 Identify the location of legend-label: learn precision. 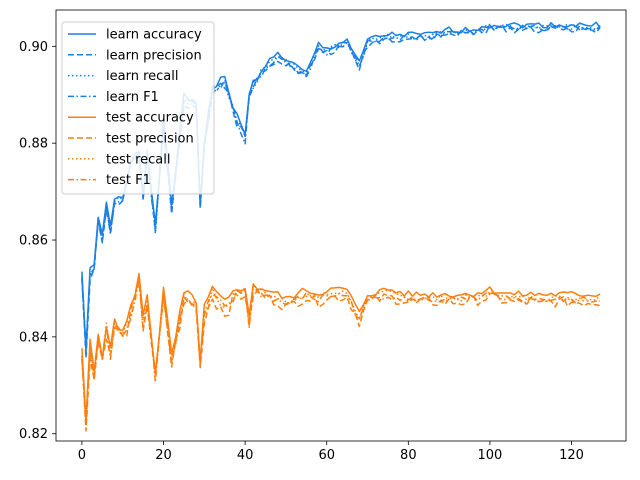
(154, 55).